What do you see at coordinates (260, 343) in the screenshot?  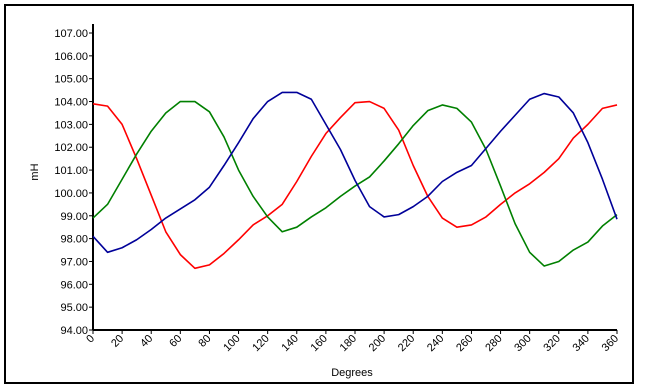 I see `x-tick-label: 120` at bounding box center [260, 343].